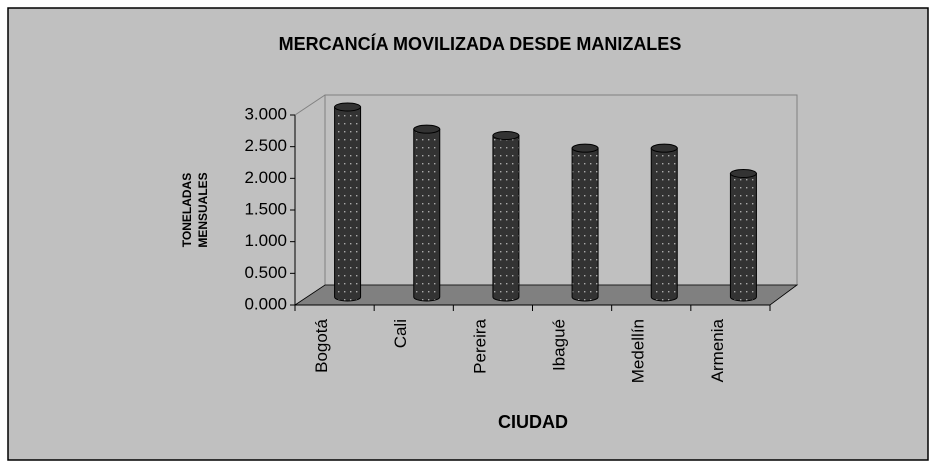 The width and height of the screenshot is (936, 468). Describe the element at coordinates (265, 177) in the screenshot. I see `y-tick-label: 2.000` at that location.